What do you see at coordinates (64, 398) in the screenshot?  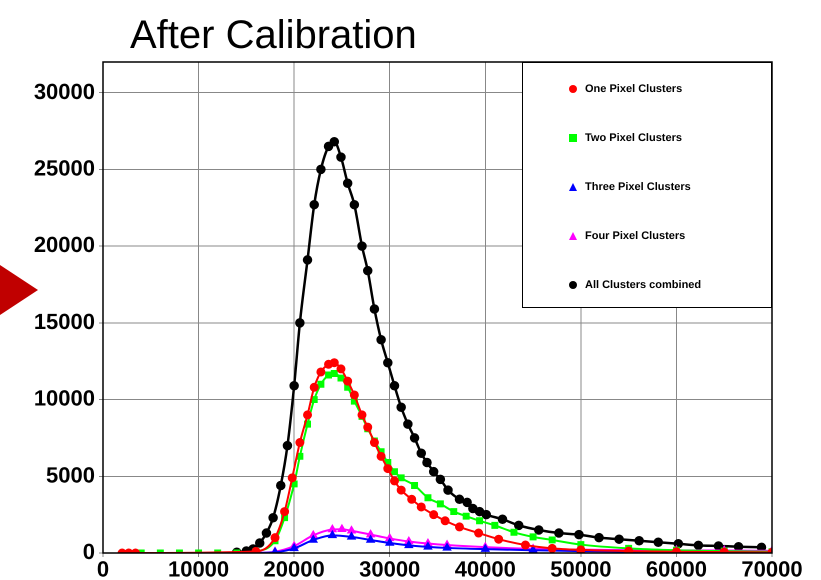 I see `y-tick-label: 10000` at bounding box center [64, 398].